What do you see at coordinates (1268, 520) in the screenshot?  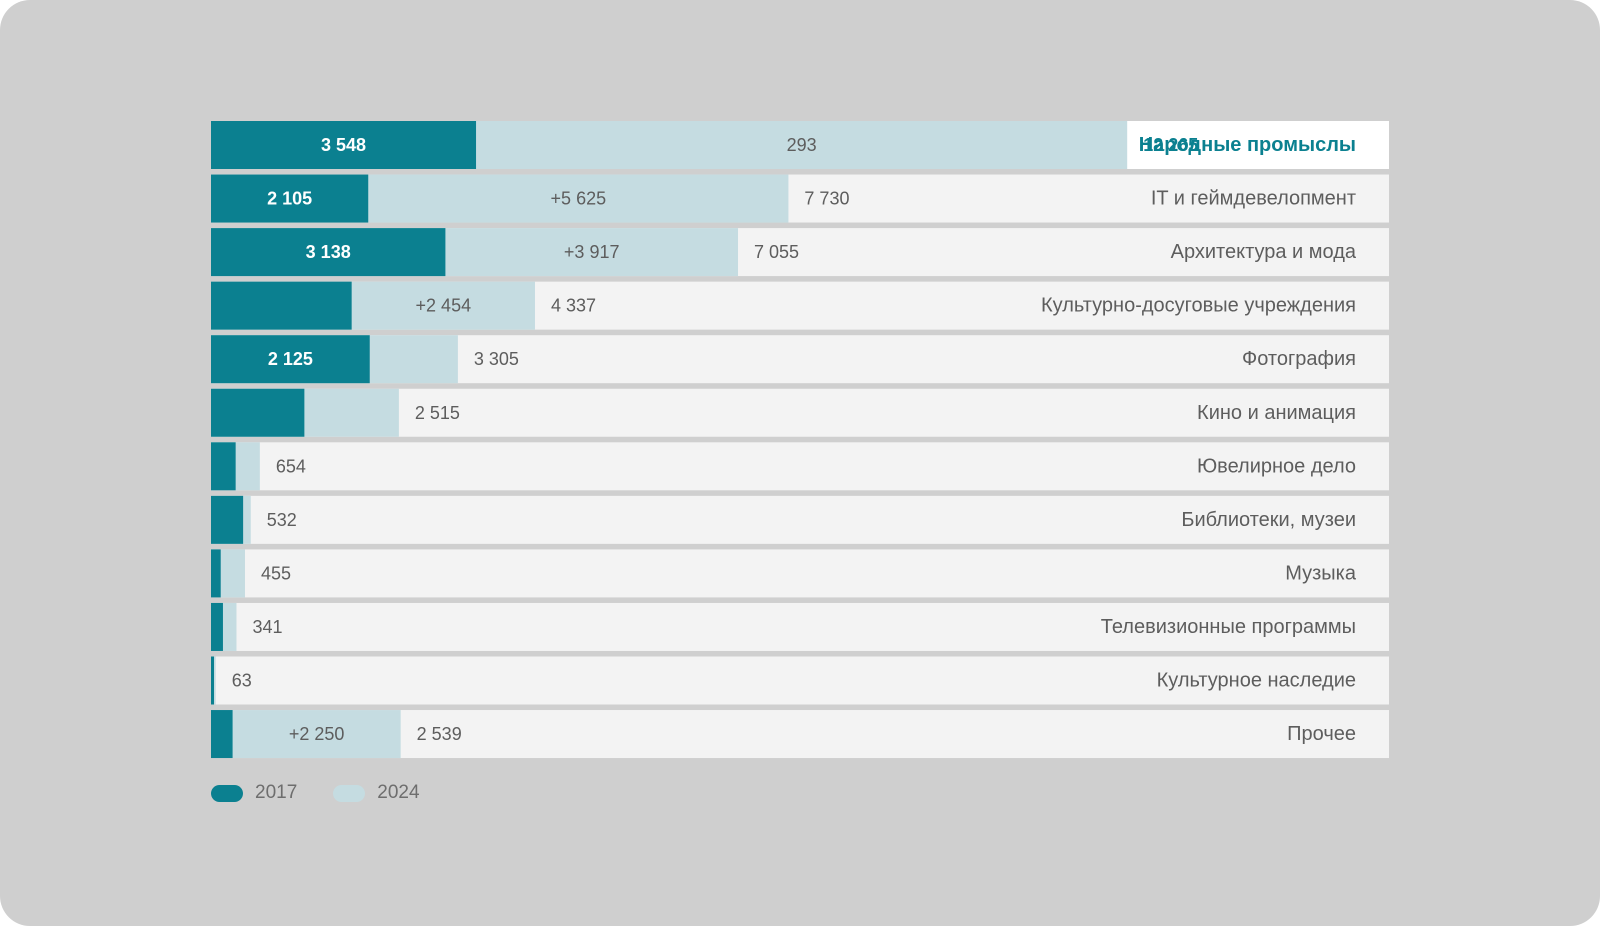 I see `category-label: Библиотеки, музеи` at bounding box center [1268, 520].